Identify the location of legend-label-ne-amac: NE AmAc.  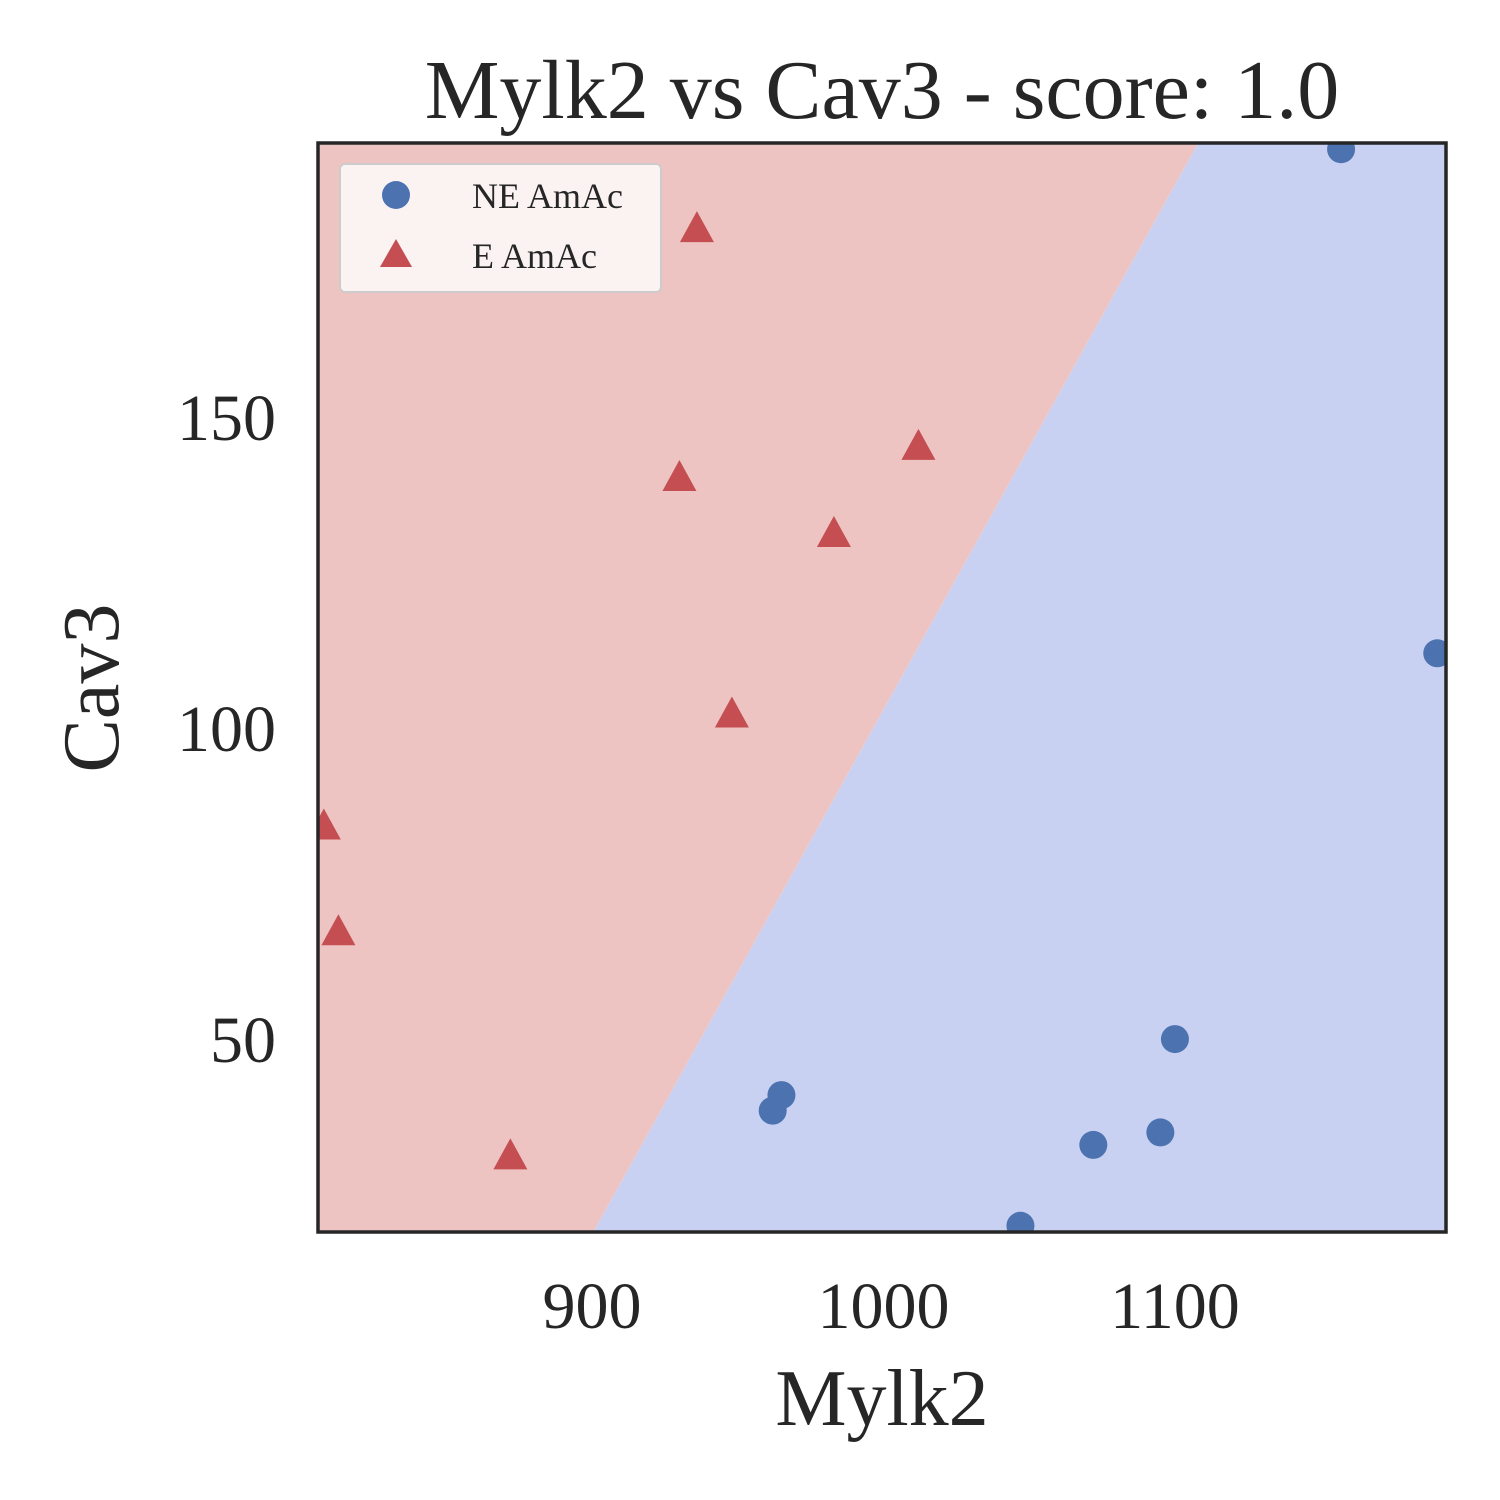
(547, 196).